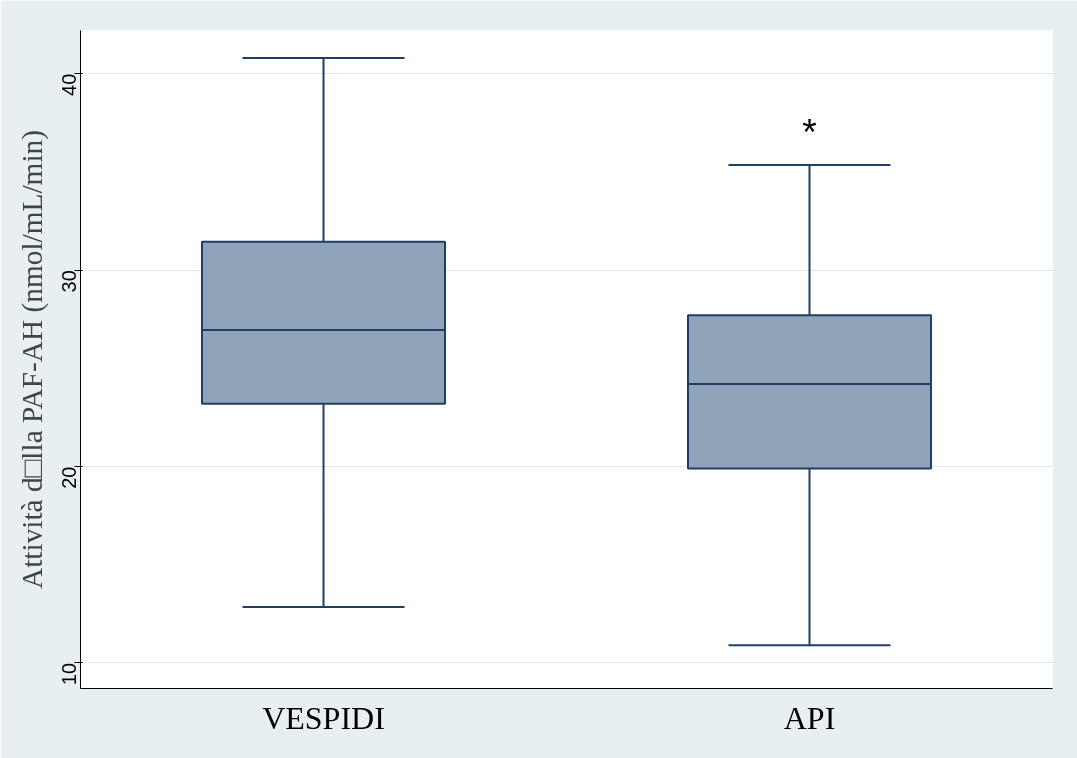 The height and width of the screenshot is (758, 1077). I want to click on x-tick-label: API, so click(809, 717).